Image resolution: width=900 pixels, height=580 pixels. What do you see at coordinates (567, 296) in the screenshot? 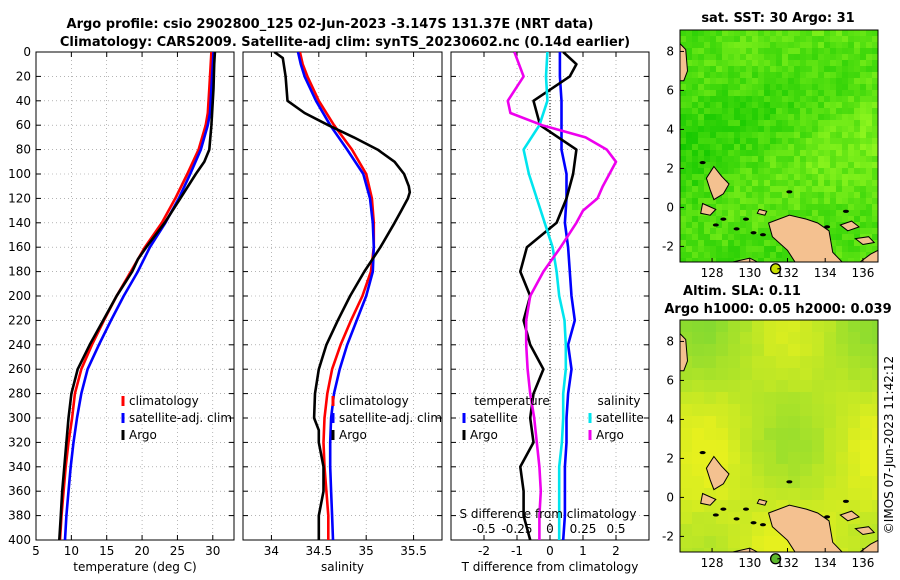
I see `series-line-temperature-satellite` at bounding box center [567, 296].